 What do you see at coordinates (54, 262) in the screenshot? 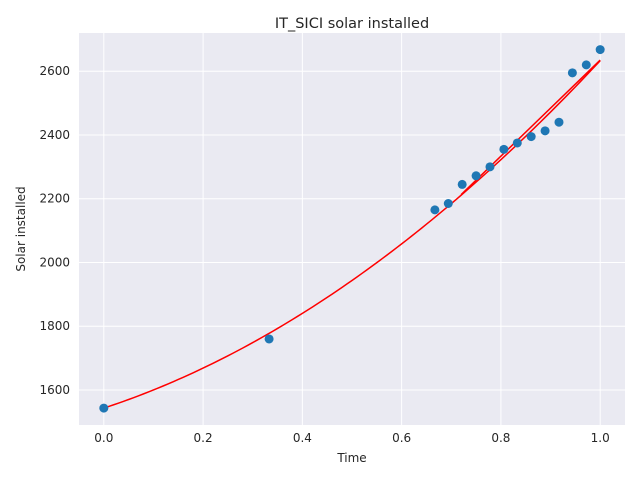
I see `y-tick-label: 2000` at bounding box center [54, 262].